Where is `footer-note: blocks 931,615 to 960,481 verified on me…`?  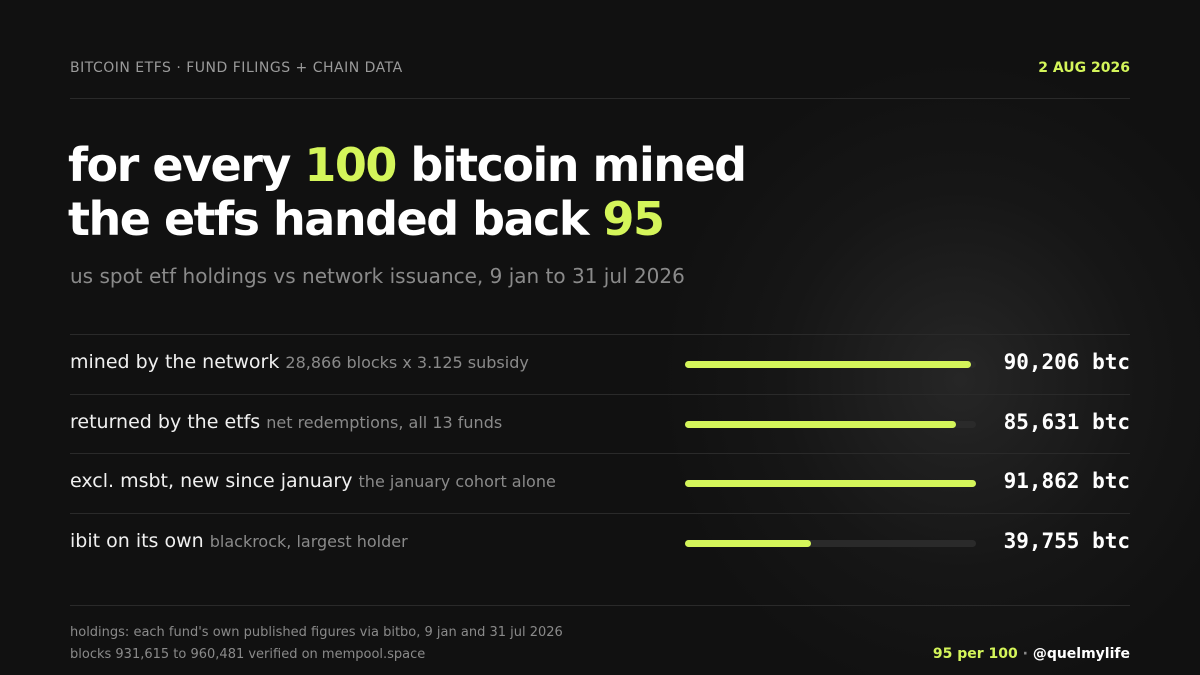 footer-note: blocks 931,615 to 960,481 verified on me… is located at coordinates (248, 654).